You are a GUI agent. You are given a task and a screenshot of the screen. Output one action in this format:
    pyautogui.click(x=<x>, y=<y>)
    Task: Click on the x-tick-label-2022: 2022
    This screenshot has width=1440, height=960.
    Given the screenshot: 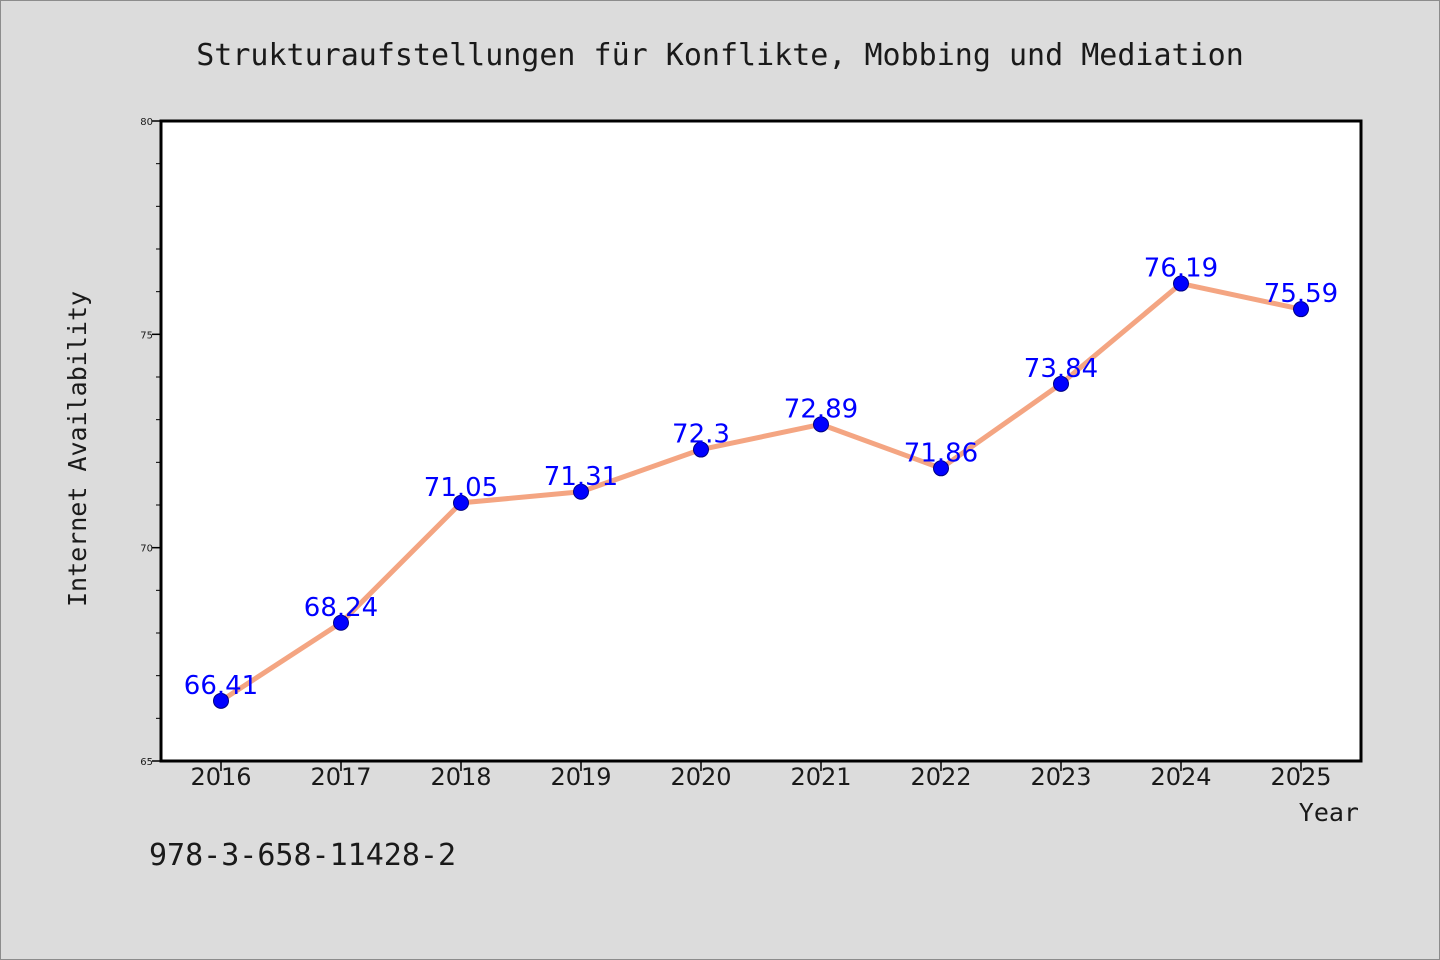 What is the action you would take?
    pyautogui.click(x=940, y=777)
    